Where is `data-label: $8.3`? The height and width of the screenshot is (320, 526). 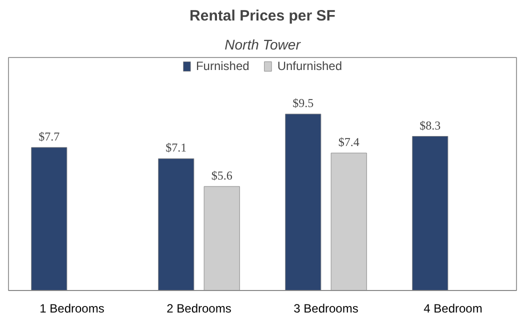 data-label: $8.3 is located at coordinates (430, 125).